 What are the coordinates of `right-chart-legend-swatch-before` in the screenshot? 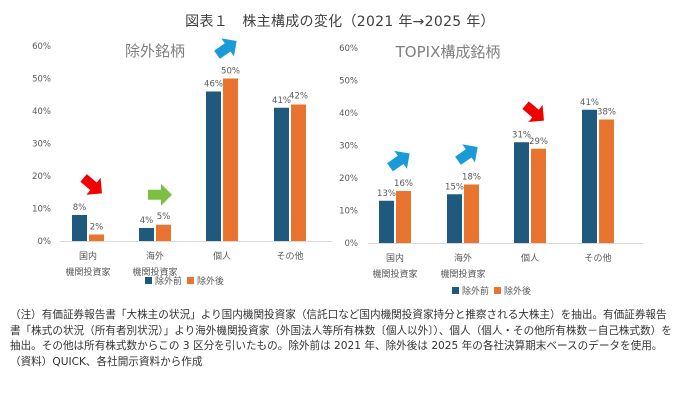 It's located at (455, 290).